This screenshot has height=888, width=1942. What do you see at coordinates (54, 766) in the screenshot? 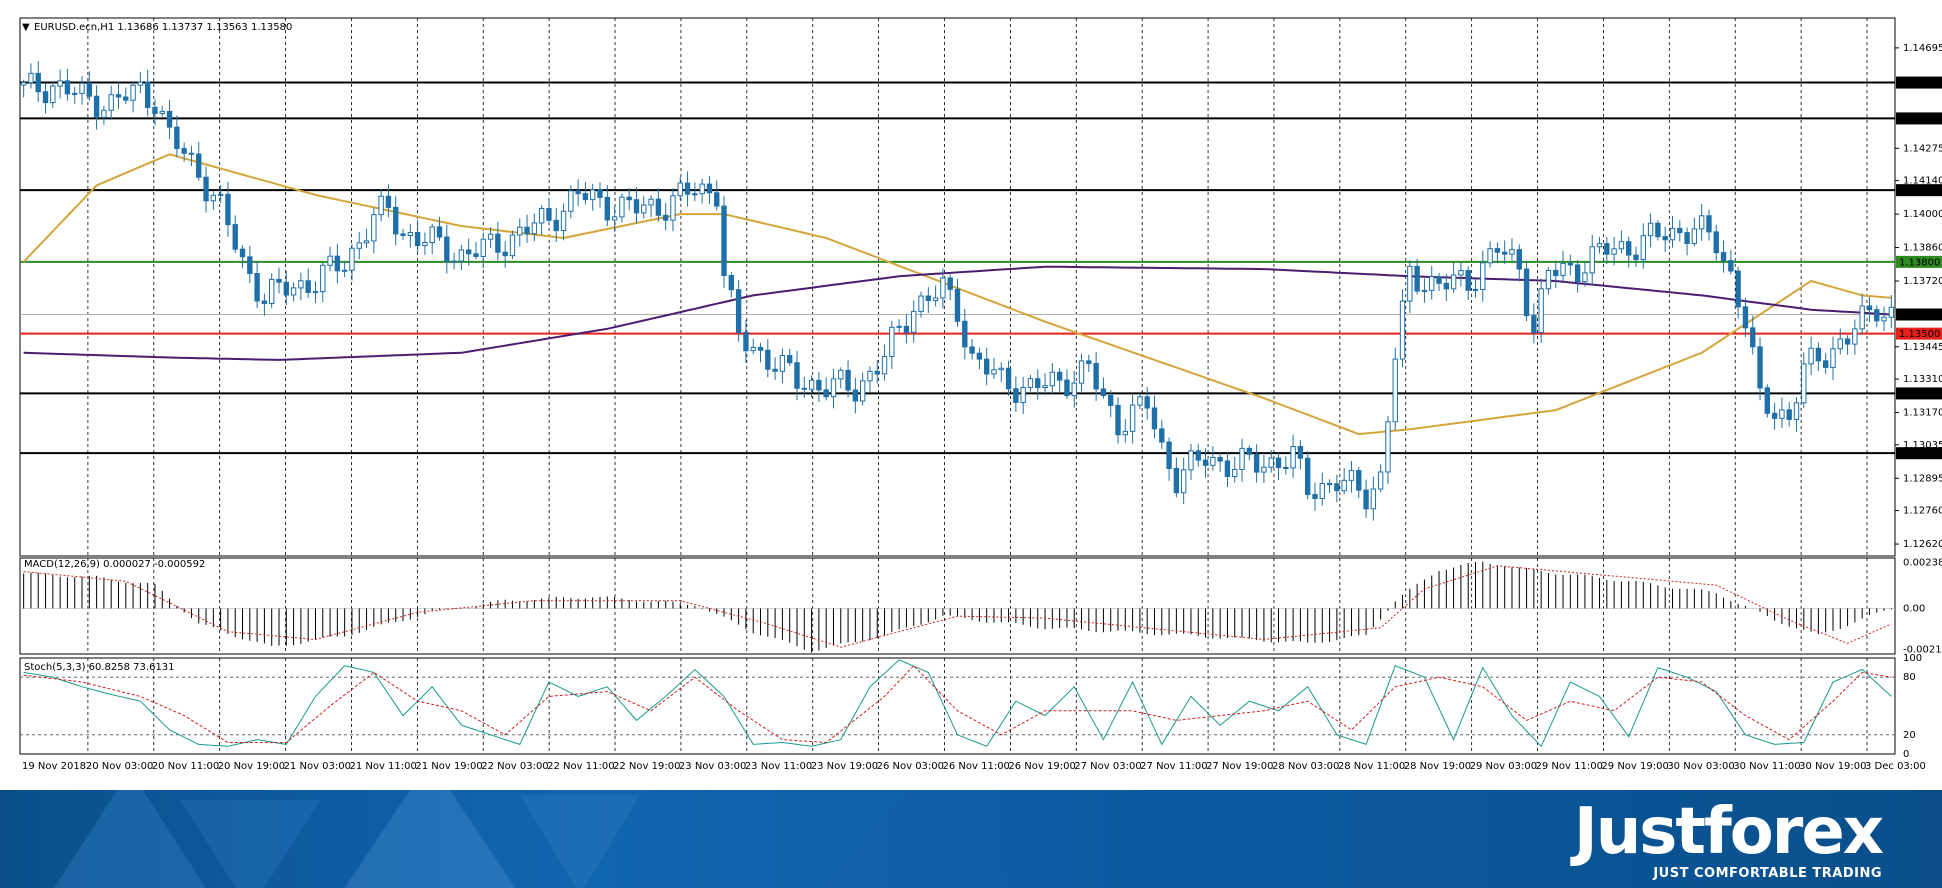
I see `time-axis-label: 19 Nov 2018` at bounding box center [54, 766].